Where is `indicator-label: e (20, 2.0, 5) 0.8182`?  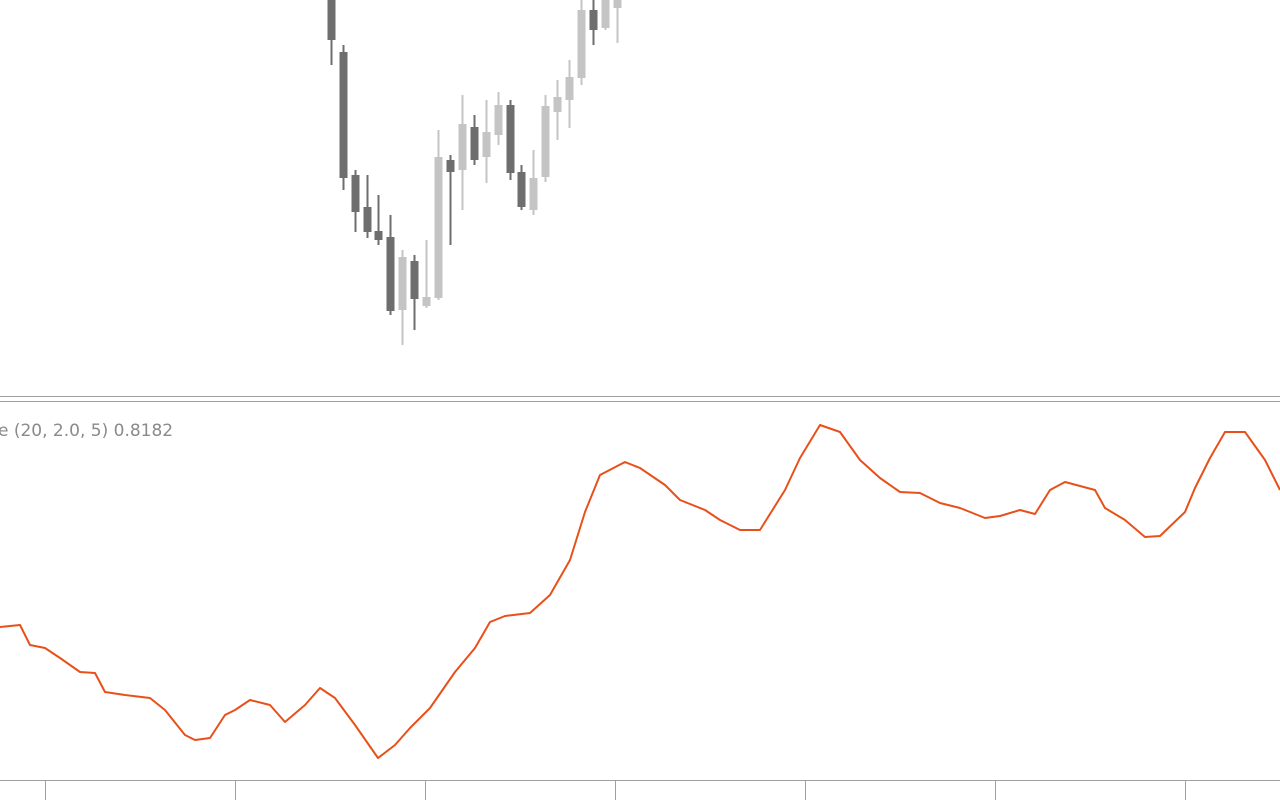
indicator-label: e (20, 2.0, 5) 0.8182 is located at coordinates (86, 431).